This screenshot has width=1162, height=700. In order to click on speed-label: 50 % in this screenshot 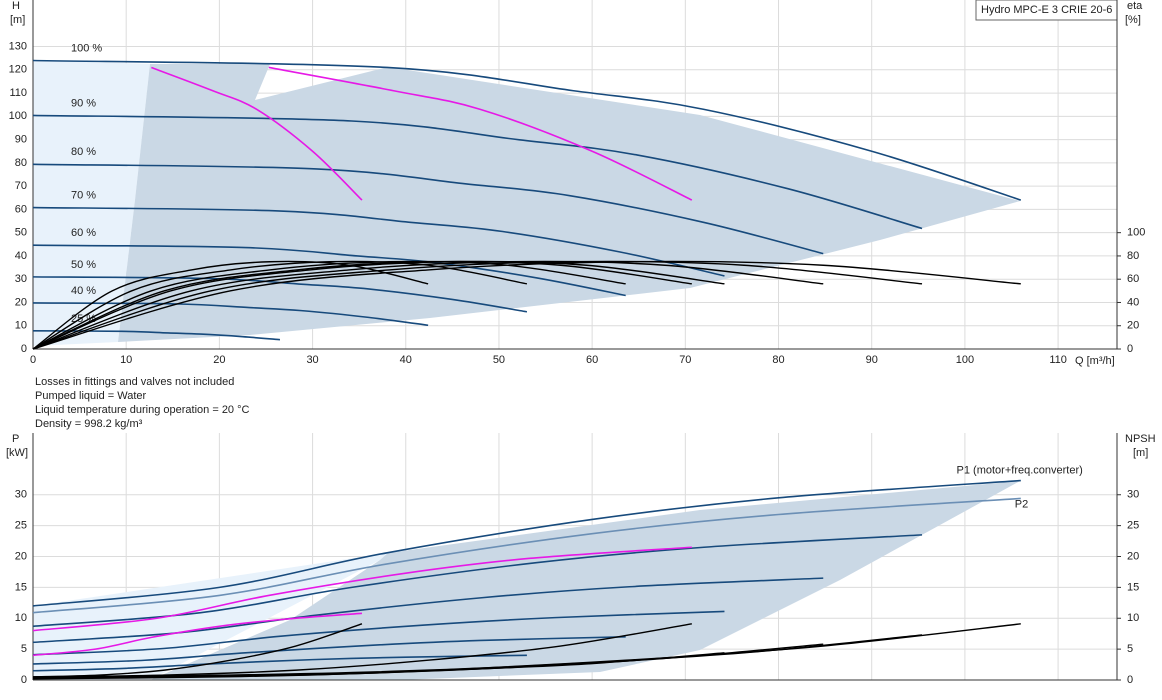, I will do `click(83, 265)`.